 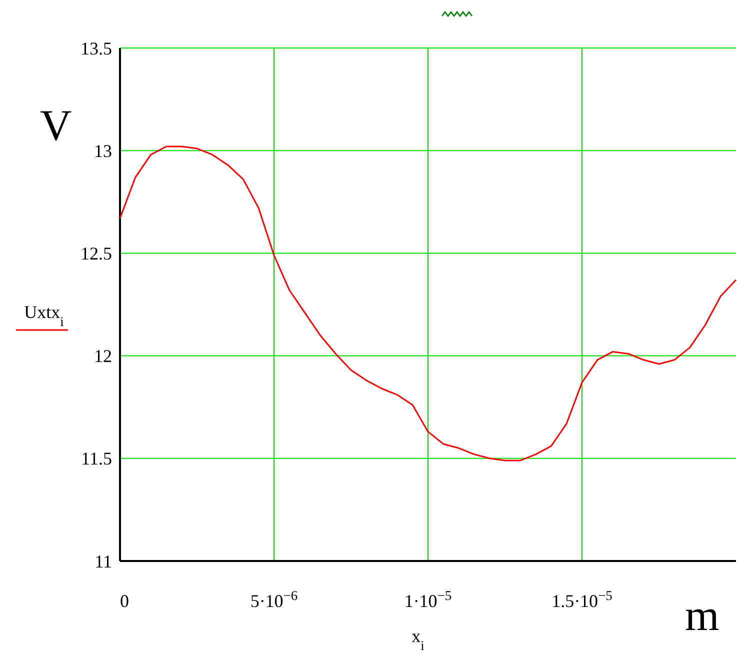 What do you see at coordinates (702, 615) in the screenshot?
I see `text: m` at bounding box center [702, 615].